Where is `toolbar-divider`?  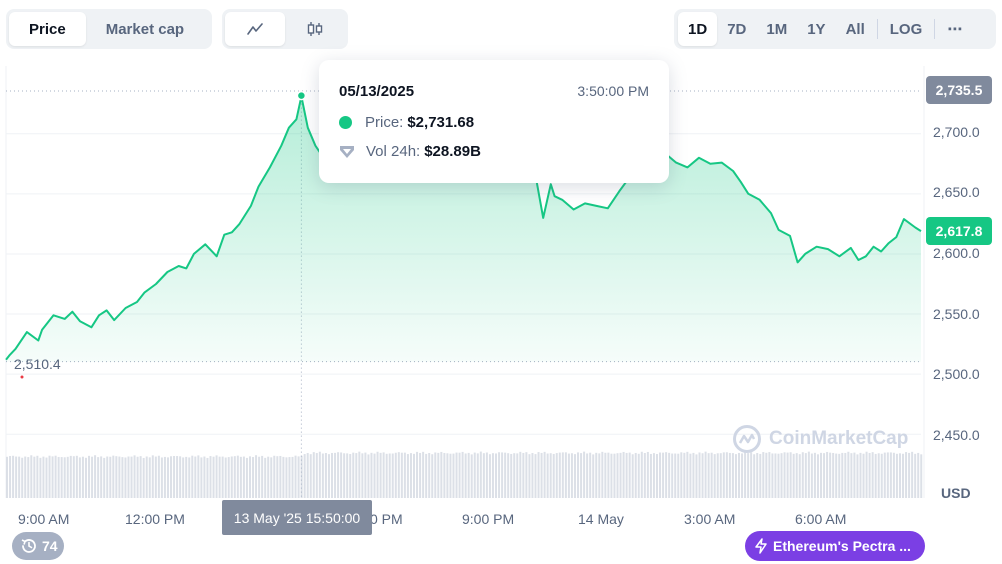
toolbar-divider is located at coordinates (877, 29).